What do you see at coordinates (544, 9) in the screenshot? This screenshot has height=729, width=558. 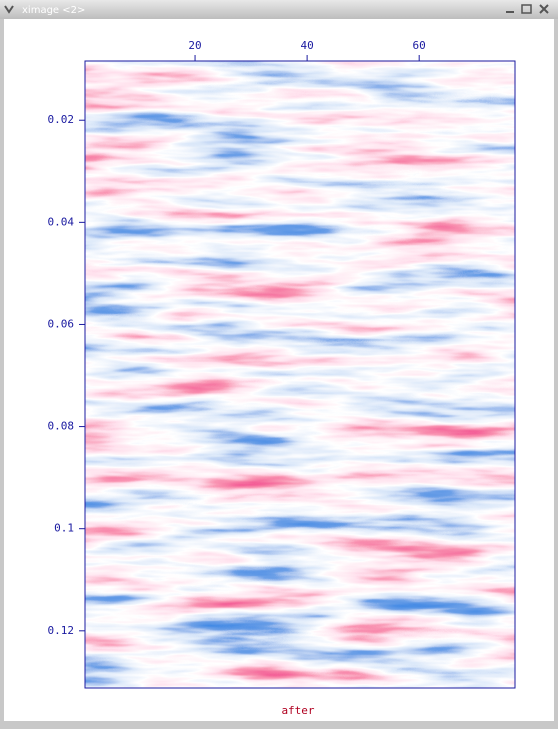 I see `close-button` at bounding box center [544, 9].